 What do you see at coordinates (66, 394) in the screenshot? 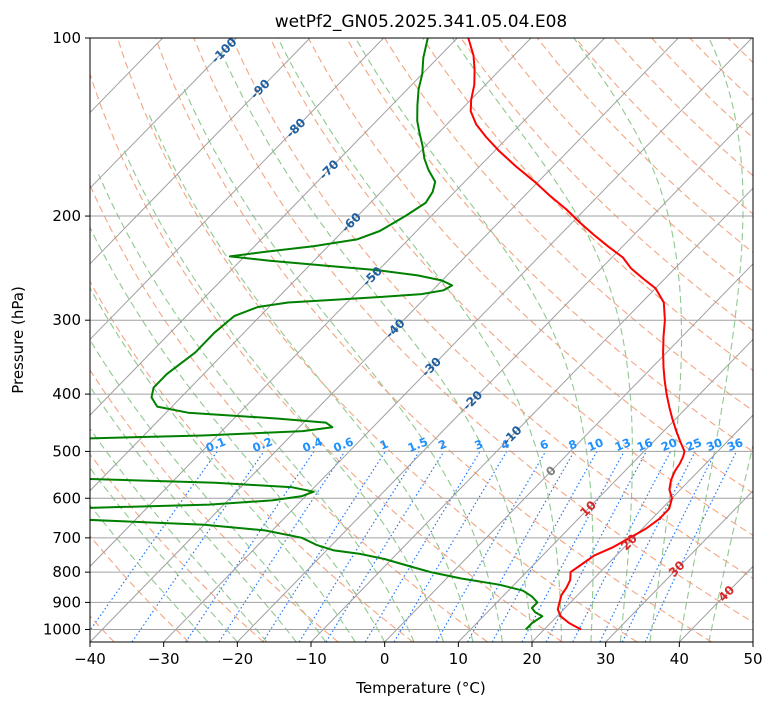
I see `y-tick-label: 400` at bounding box center [66, 394].